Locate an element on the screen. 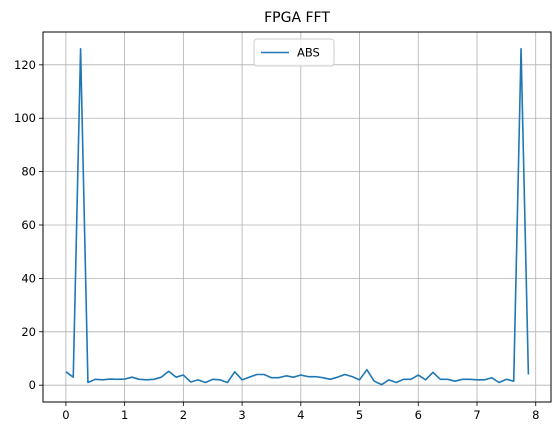 This screenshot has height=435, width=552. y-axis-ticks: 0 20 40 60 80 100 120 is located at coordinates (28, 225).